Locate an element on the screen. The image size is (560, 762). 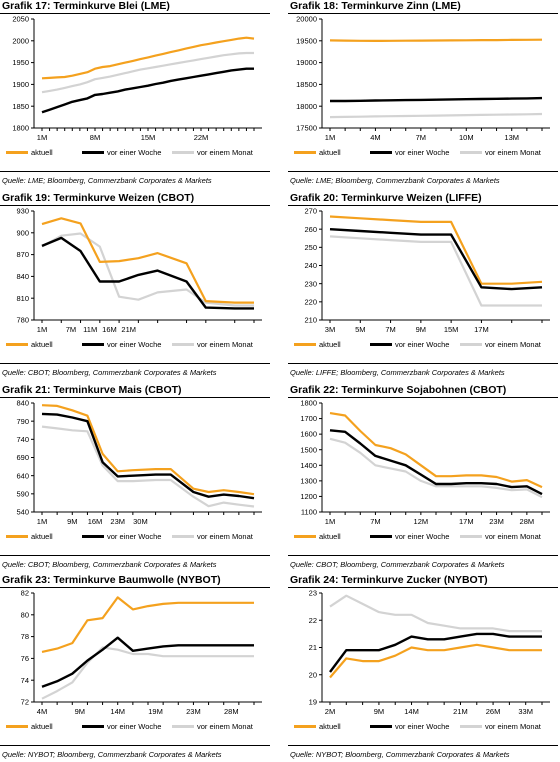
x-tick-label: 9M is located at coordinates (379, 711).